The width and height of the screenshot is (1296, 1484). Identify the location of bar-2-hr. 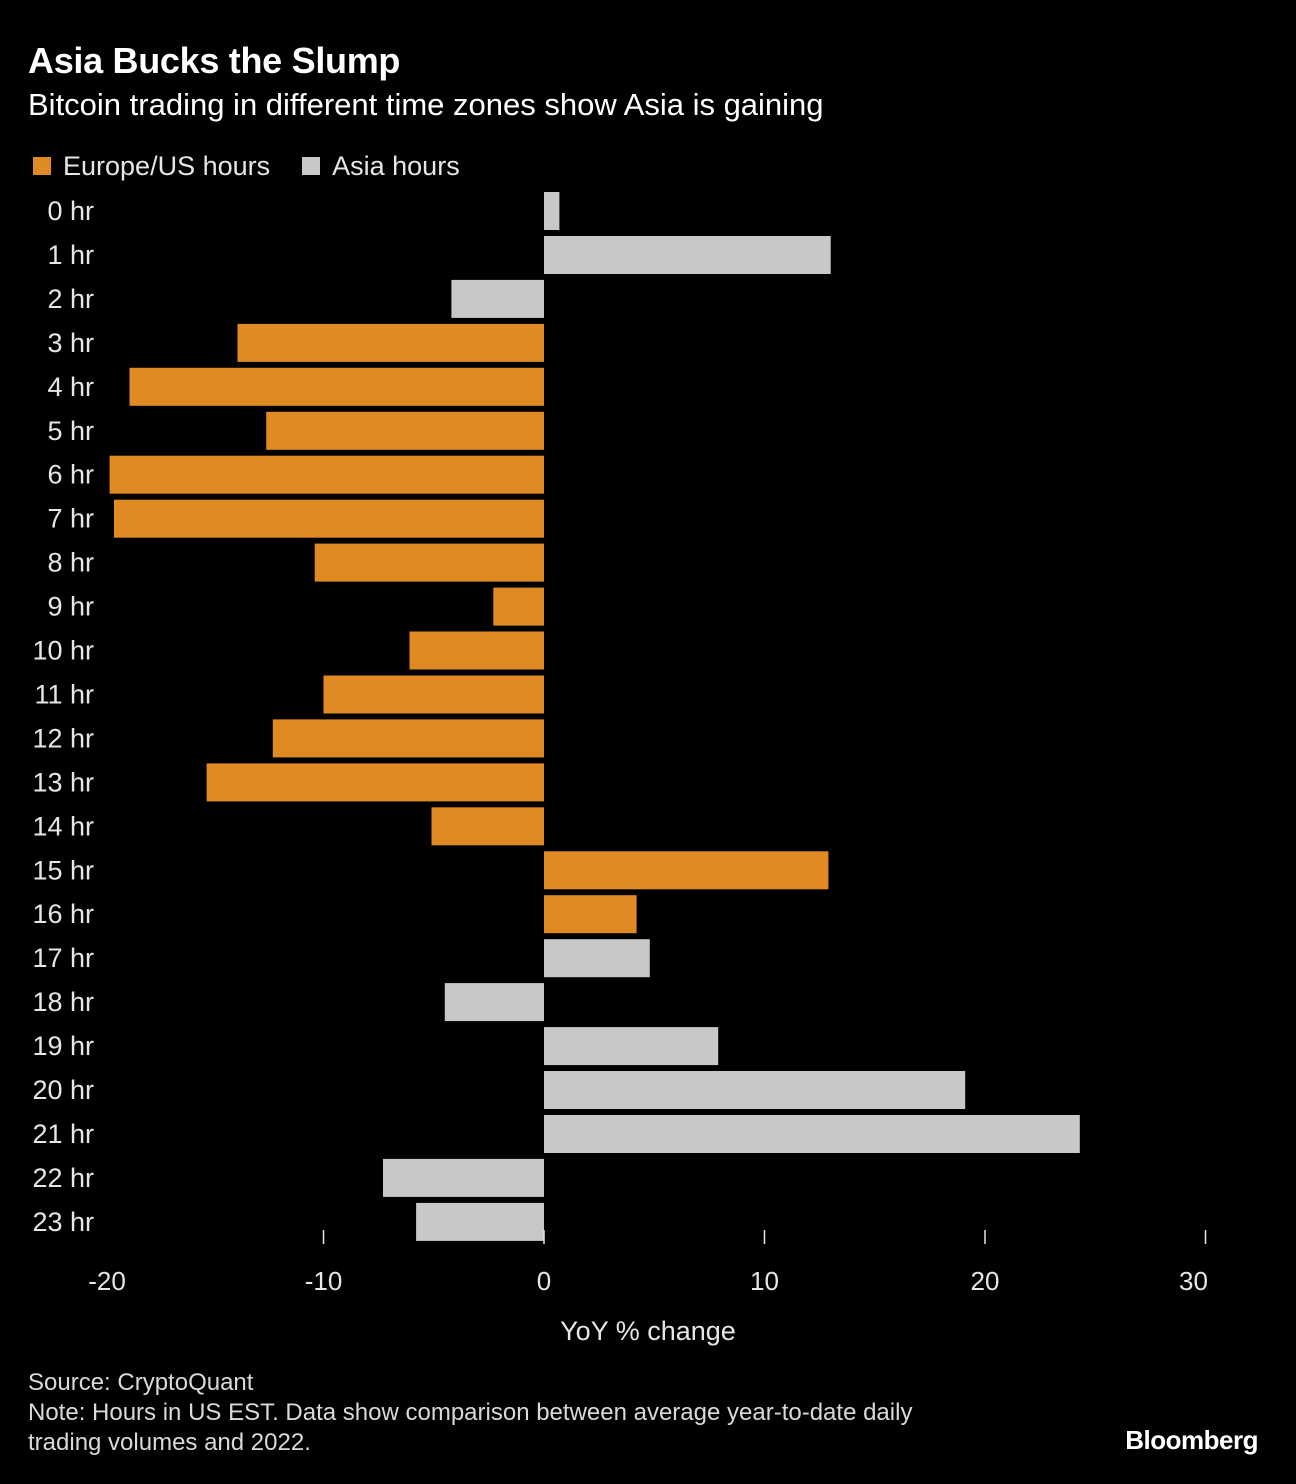
(497, 298).